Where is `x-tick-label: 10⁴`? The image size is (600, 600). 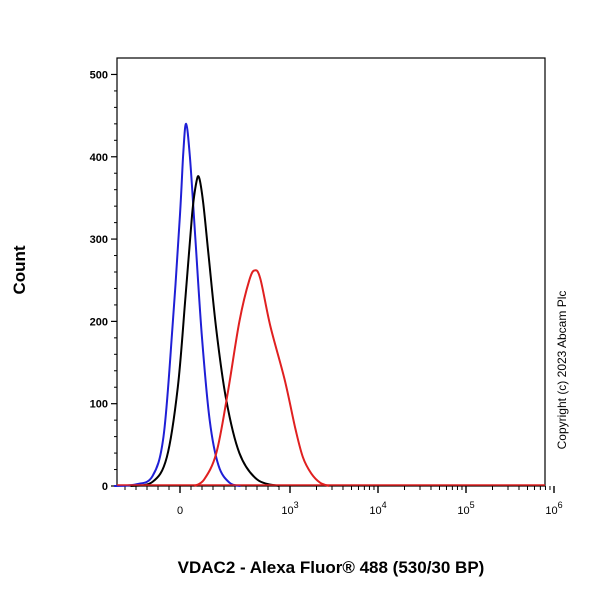 x-tick-label: 10⁴ is located at coordinates (377, 508).